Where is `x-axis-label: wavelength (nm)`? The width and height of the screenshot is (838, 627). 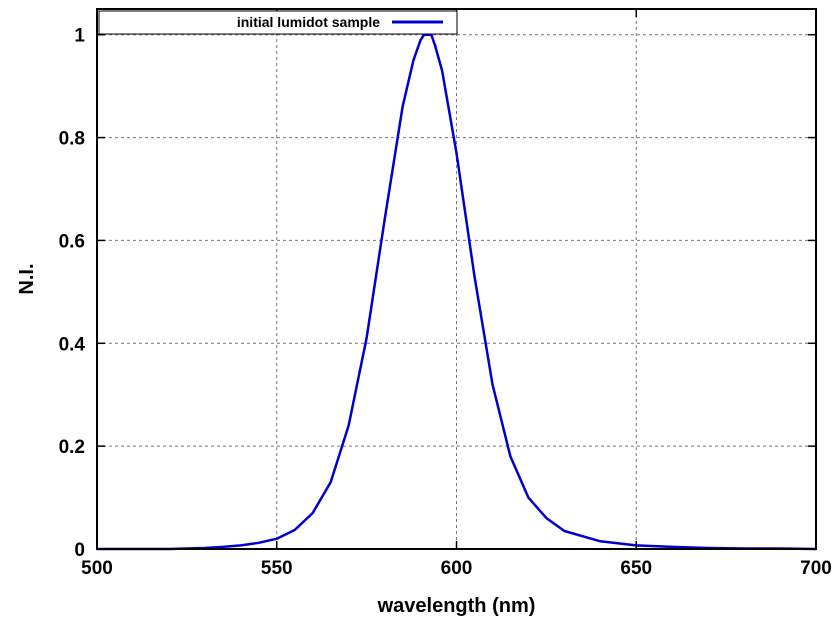
x-axis-label: wavelength (nm) is located at coordinates (456, 606).